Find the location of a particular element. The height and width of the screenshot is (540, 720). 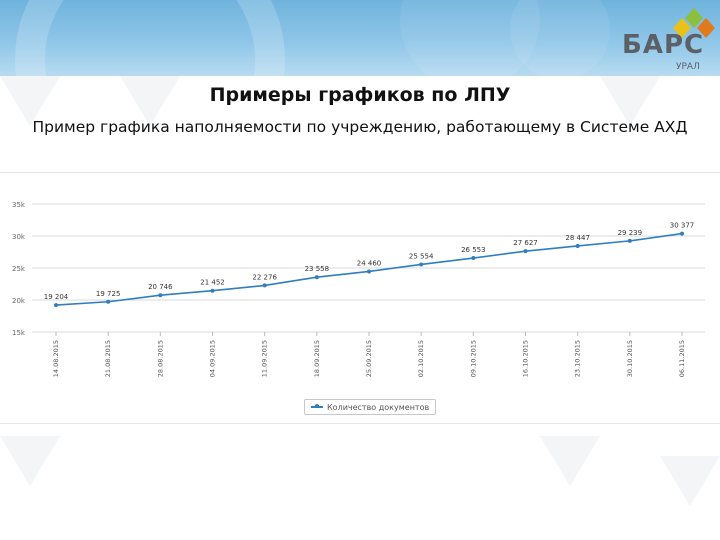

data-label: 28 447 is located at coordinates (577, 238).